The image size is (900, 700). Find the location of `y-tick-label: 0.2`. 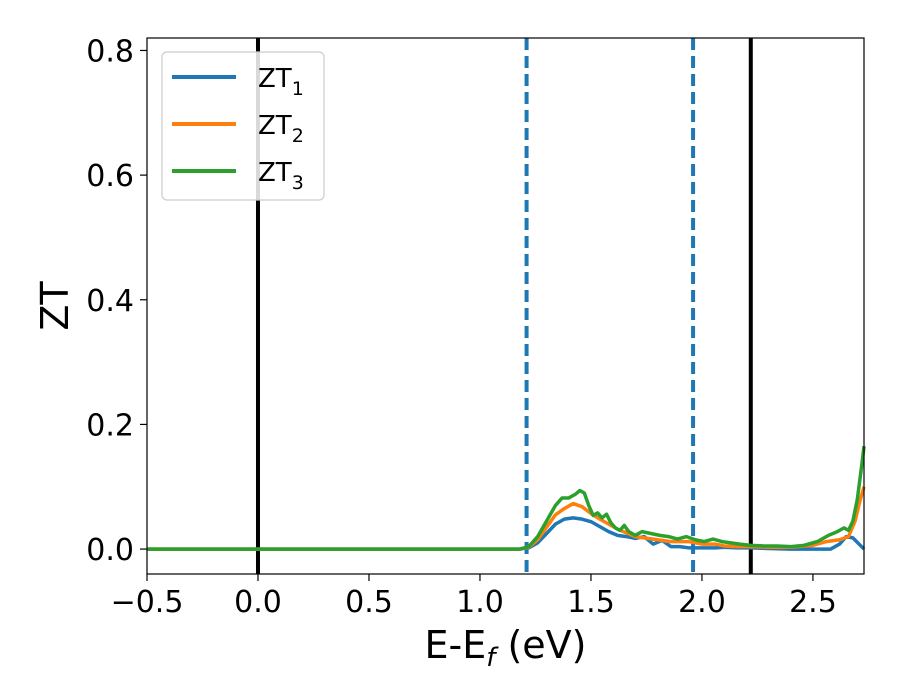

y-tick-label: 0.2 is located at coordinates (110, 425).